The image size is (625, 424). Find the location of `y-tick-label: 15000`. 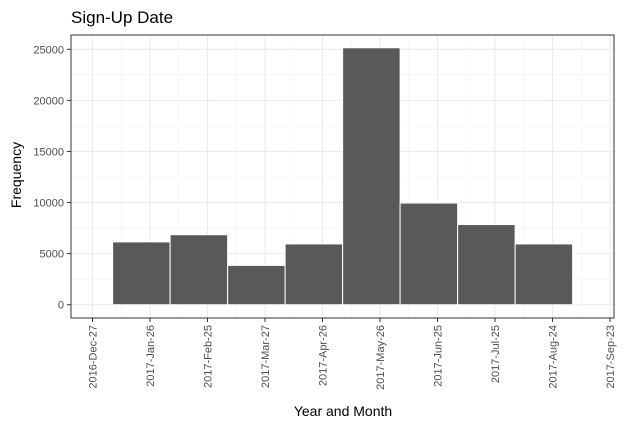

y-tick-label: 15000 is located at coordinates (48, 152).